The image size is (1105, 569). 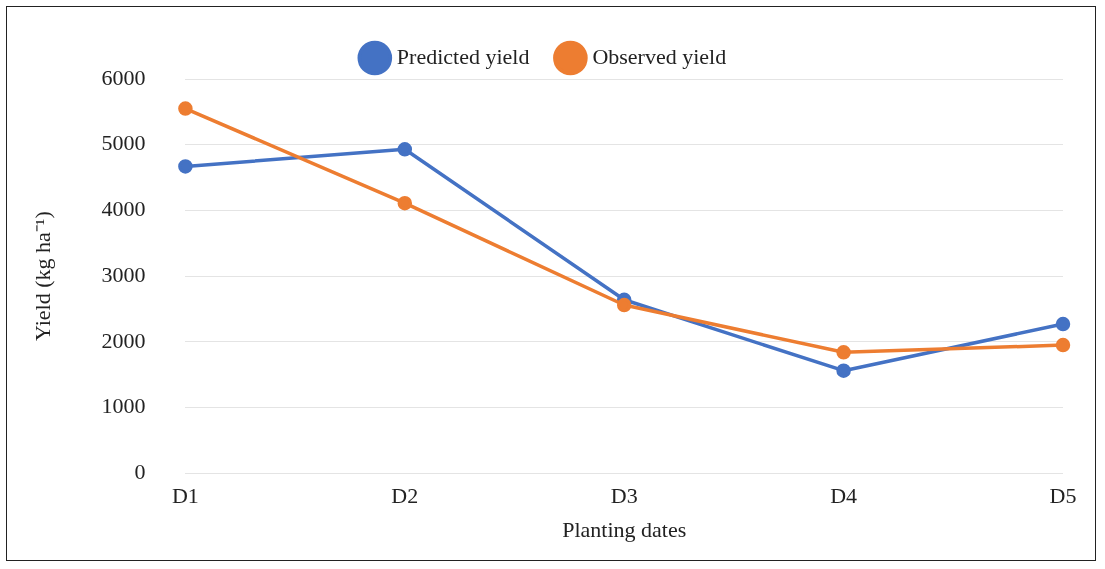 I want to click on x-tick-label: D3, so click(x=624, y=496).